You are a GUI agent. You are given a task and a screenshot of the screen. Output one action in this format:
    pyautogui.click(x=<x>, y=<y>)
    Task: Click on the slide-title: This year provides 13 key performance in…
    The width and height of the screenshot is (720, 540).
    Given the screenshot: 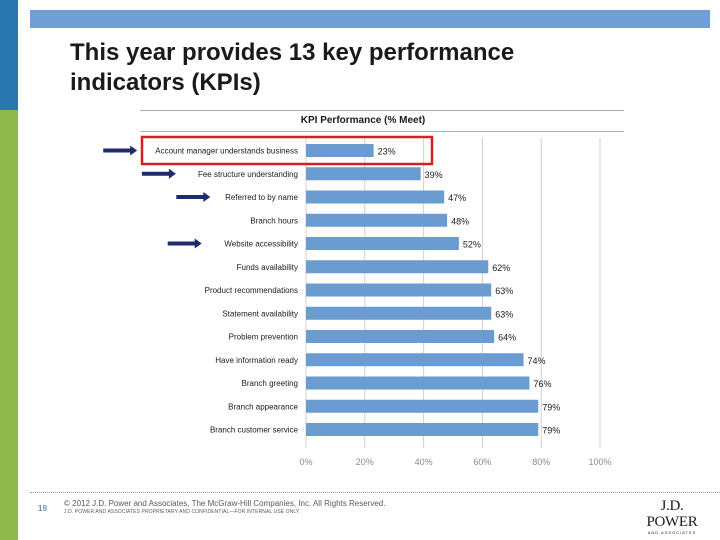 What is the action you would take?
    pyautogui.click(x=292, y=67)
    